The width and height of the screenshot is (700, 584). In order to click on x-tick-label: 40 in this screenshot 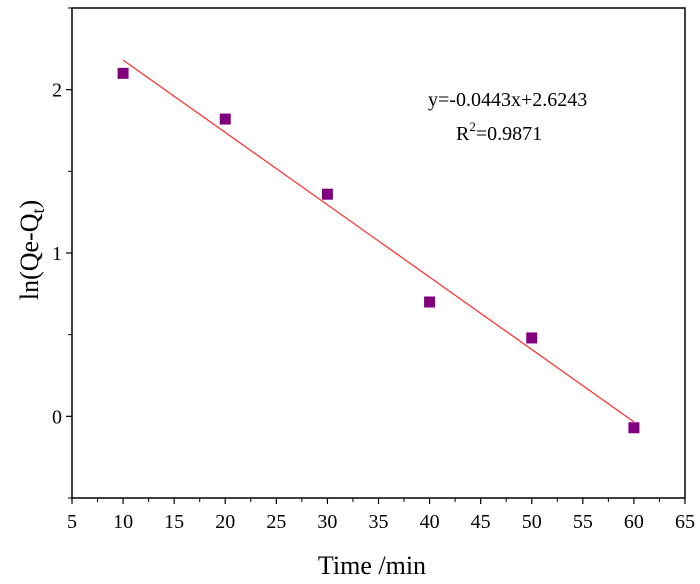, I will do `click(430, 522)`.